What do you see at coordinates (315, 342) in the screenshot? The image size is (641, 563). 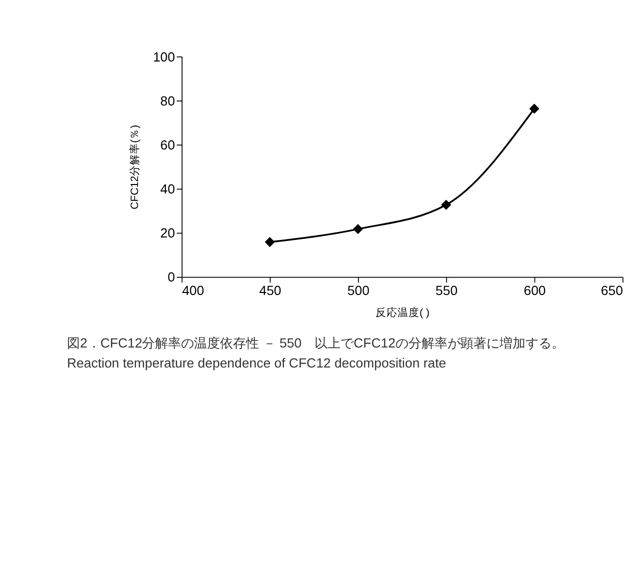 I see `caption: 図2．CFC12分解率の温度依存性 － 550 以上でCFC12の分解率が顕著に増加する。` at bounding box center [315, 342].